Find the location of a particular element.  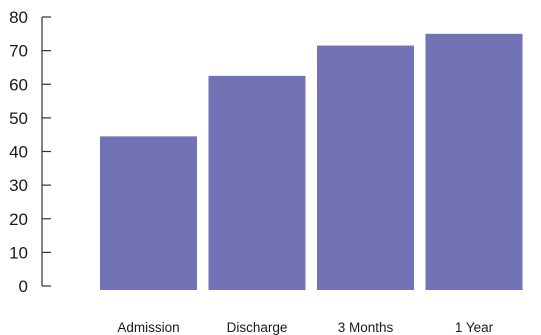

y-tick-label: 50 is located at coordinates (18, 118).